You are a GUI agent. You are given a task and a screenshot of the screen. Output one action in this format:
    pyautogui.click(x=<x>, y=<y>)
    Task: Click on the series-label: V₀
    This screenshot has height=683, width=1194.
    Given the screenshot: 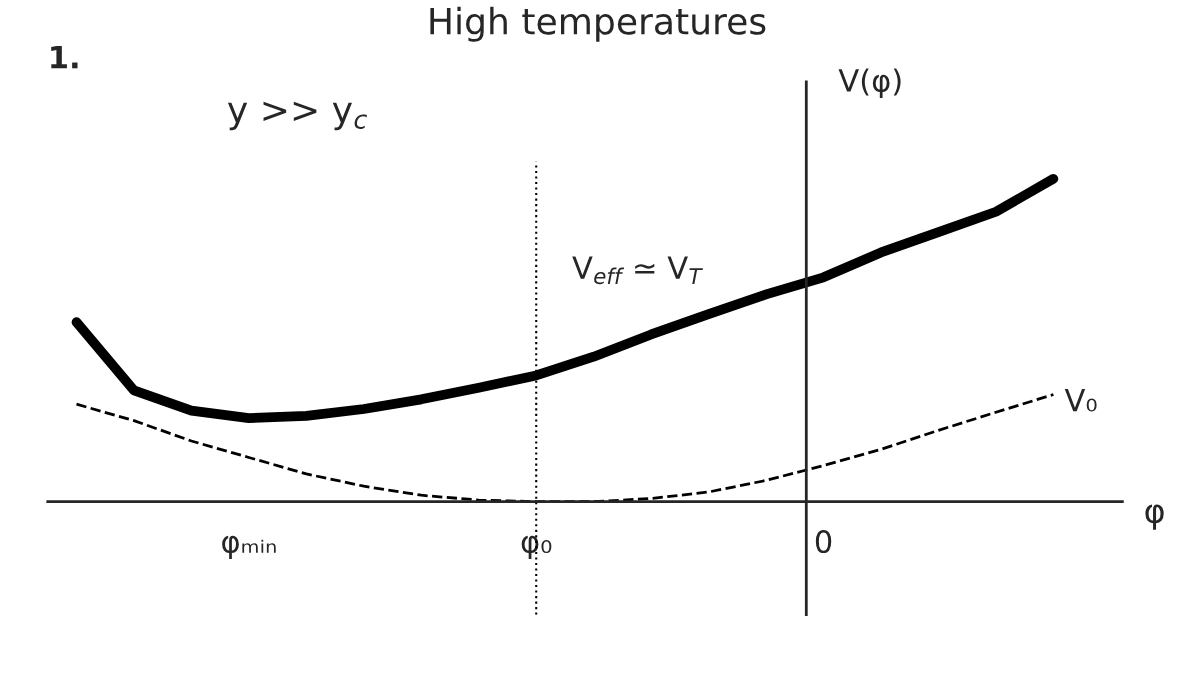 What is the action you would take?
    pyautogui.click(x=1080, y=400)
    